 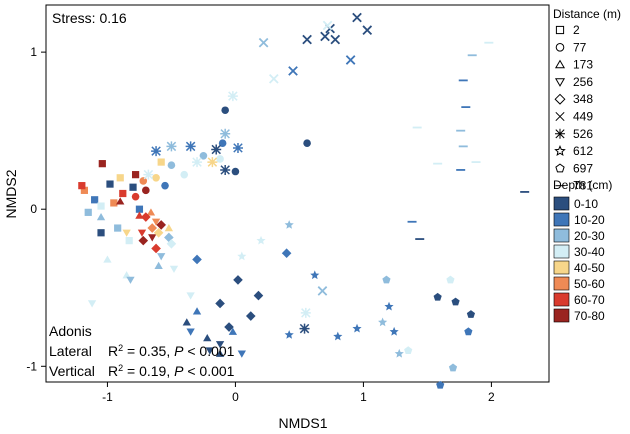 I want to click on lateral-stat: R, so click(x=113, y=351).